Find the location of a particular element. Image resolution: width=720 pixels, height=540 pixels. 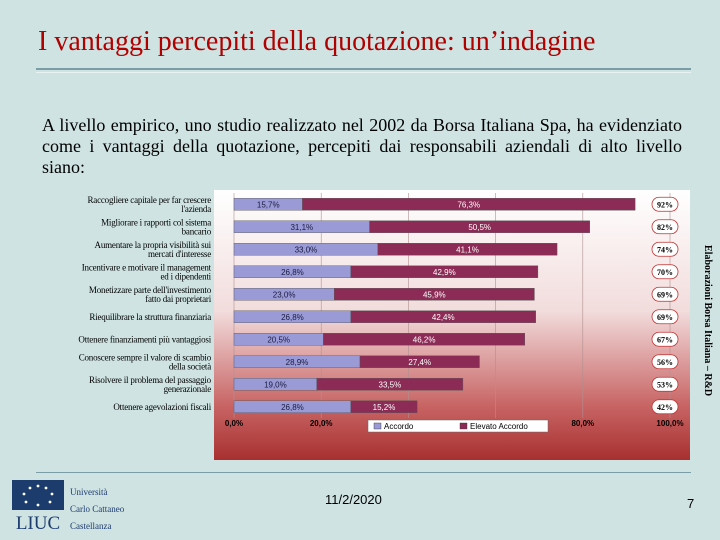

bar-data-label: 50,5% is located at coordinates (479, 227).